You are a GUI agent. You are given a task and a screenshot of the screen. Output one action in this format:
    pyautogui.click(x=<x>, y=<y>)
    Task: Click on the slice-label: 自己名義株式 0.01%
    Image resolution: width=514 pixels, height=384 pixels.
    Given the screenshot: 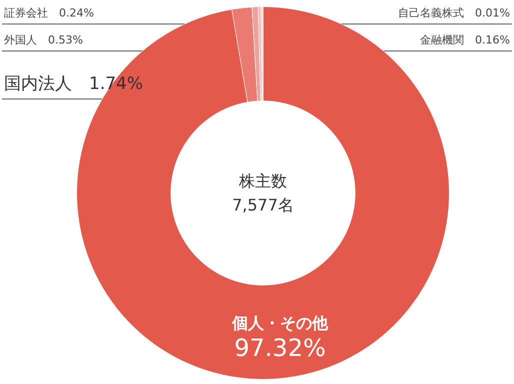 What is the action you would take?
    pyautogui.click(x=454, y=13)
    